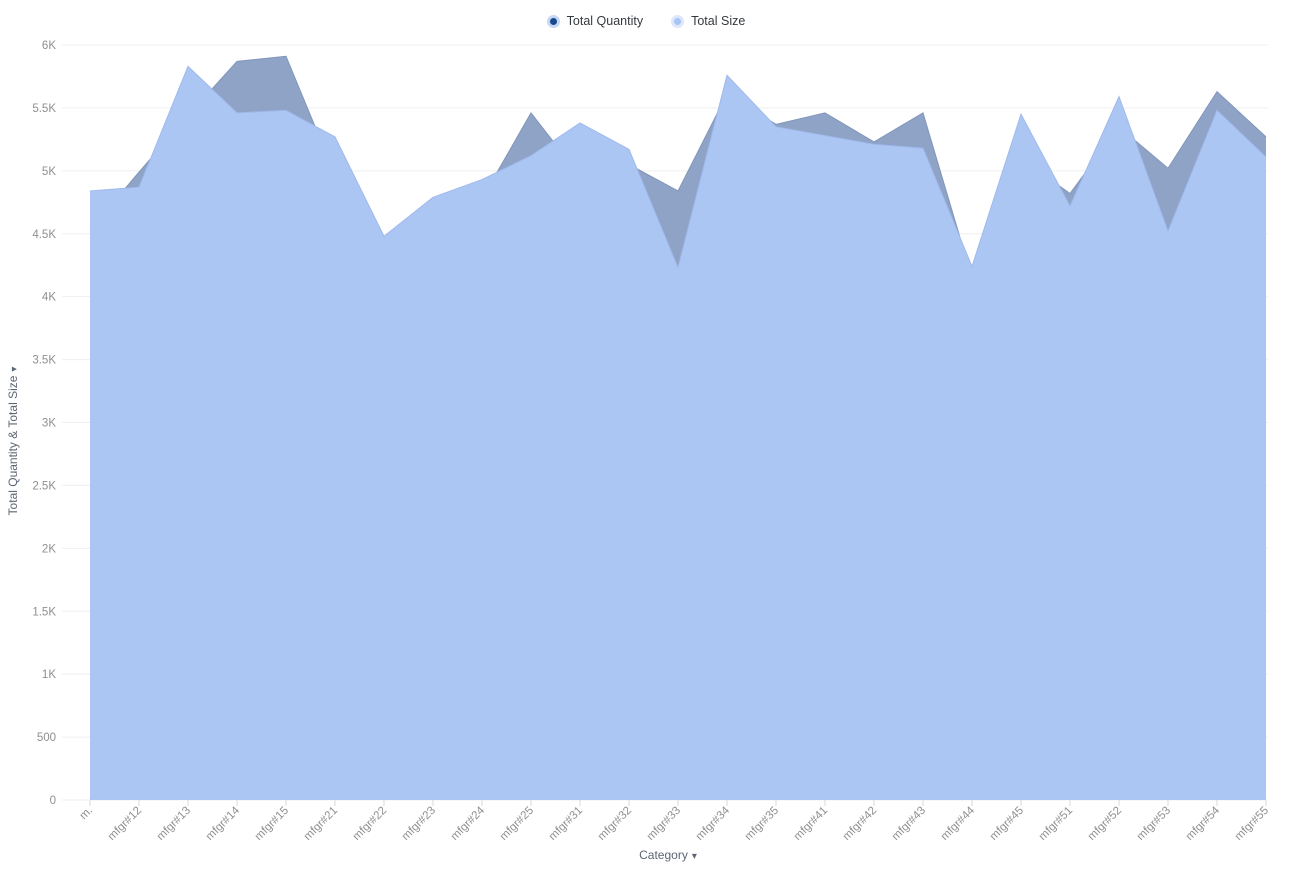 The image size is (1292, 871). What do you see at coordinates (811, 824) in the screenshot?
I see `x-tick-label: mfgr#41` at bounding box center [811, 824].